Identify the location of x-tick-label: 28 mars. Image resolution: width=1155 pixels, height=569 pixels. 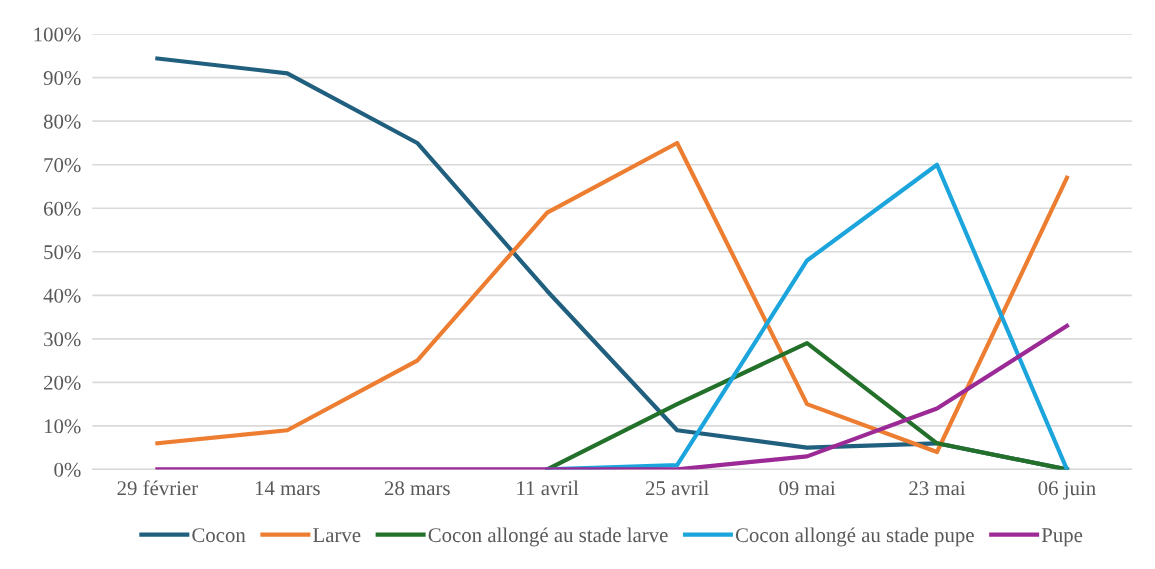
(417, 488).